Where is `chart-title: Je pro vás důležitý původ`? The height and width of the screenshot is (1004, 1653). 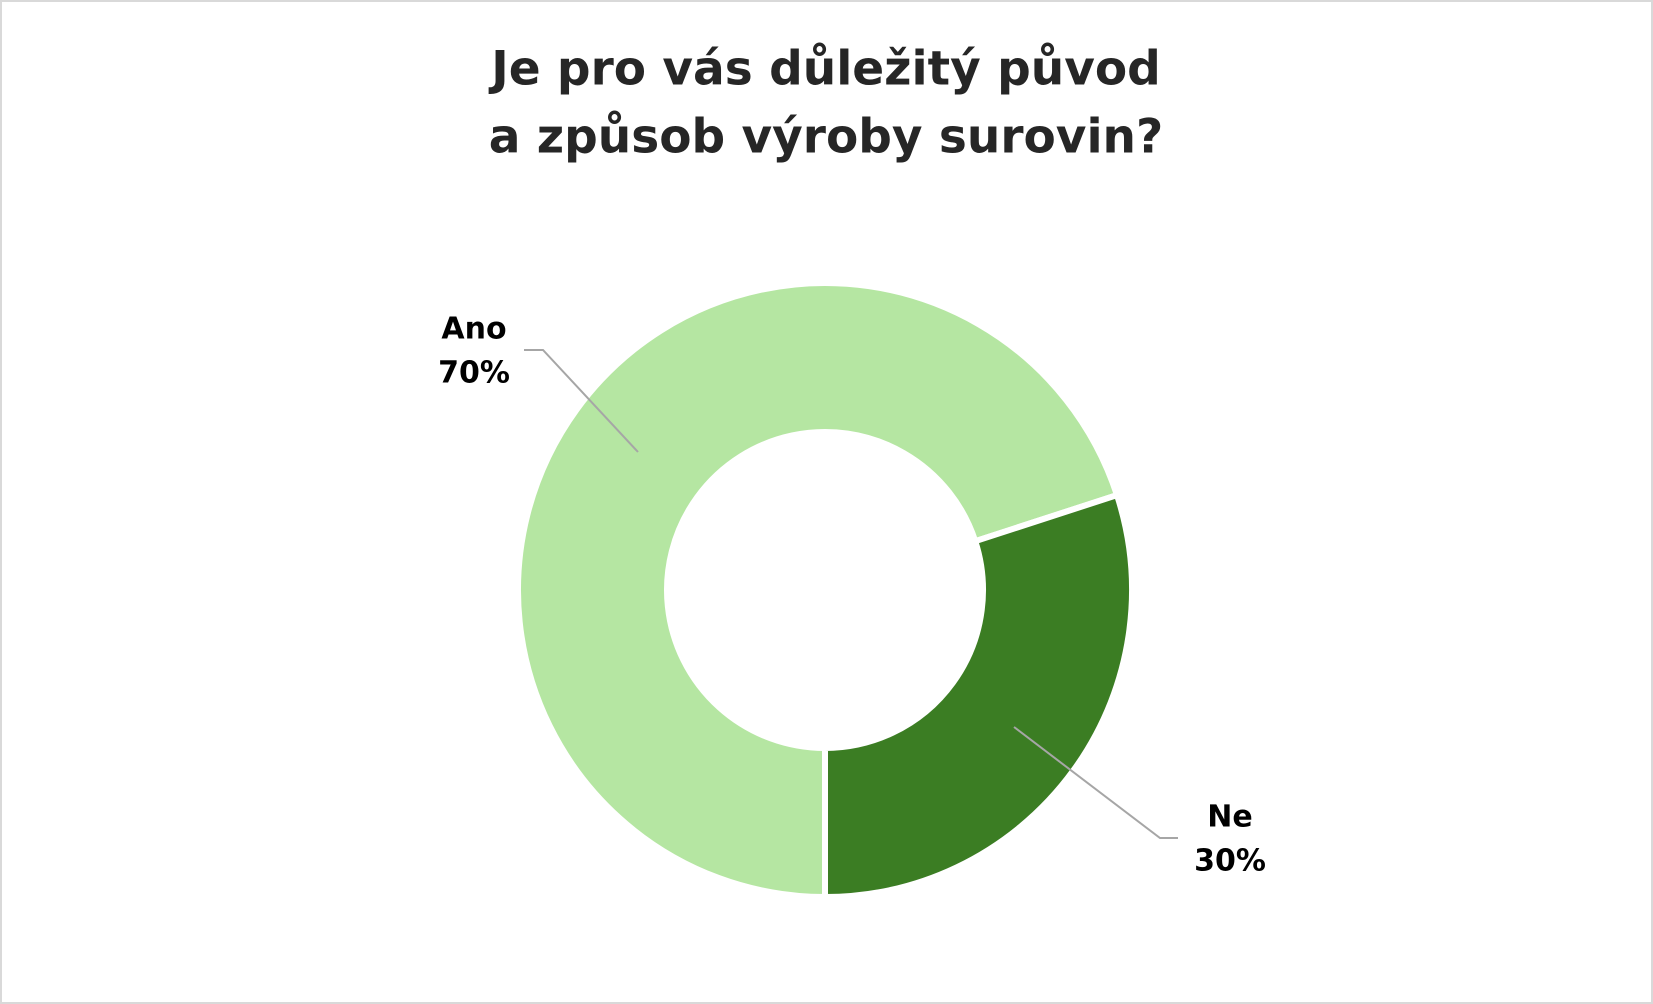
chart-title: Je pro vás důležitý původ is located at coordinates (824, 69).